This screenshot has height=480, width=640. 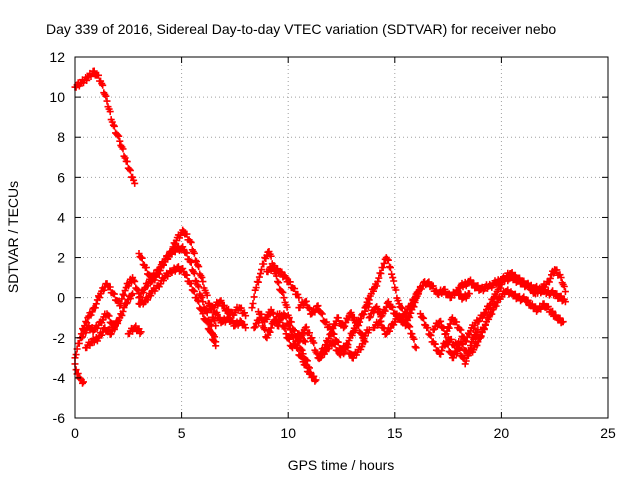 I want to click on y-tick-label: 10, so click(x=57, y=97).